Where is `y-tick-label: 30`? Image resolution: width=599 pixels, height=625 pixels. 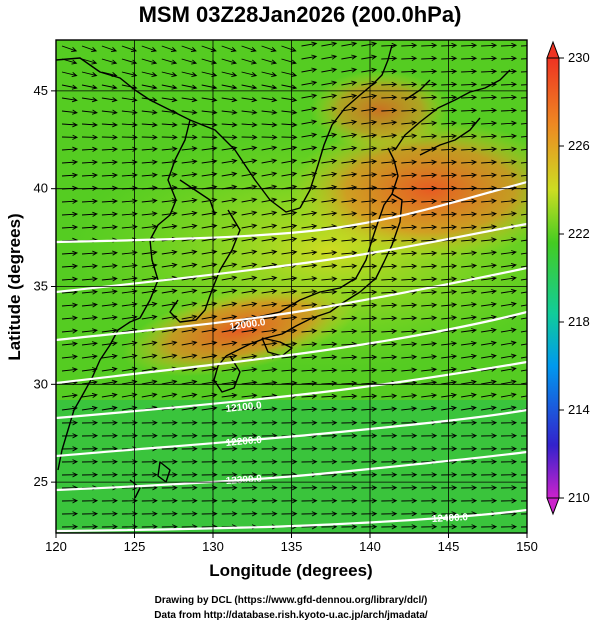 y-tick-label: 30 is located at coordinates (41, 383).